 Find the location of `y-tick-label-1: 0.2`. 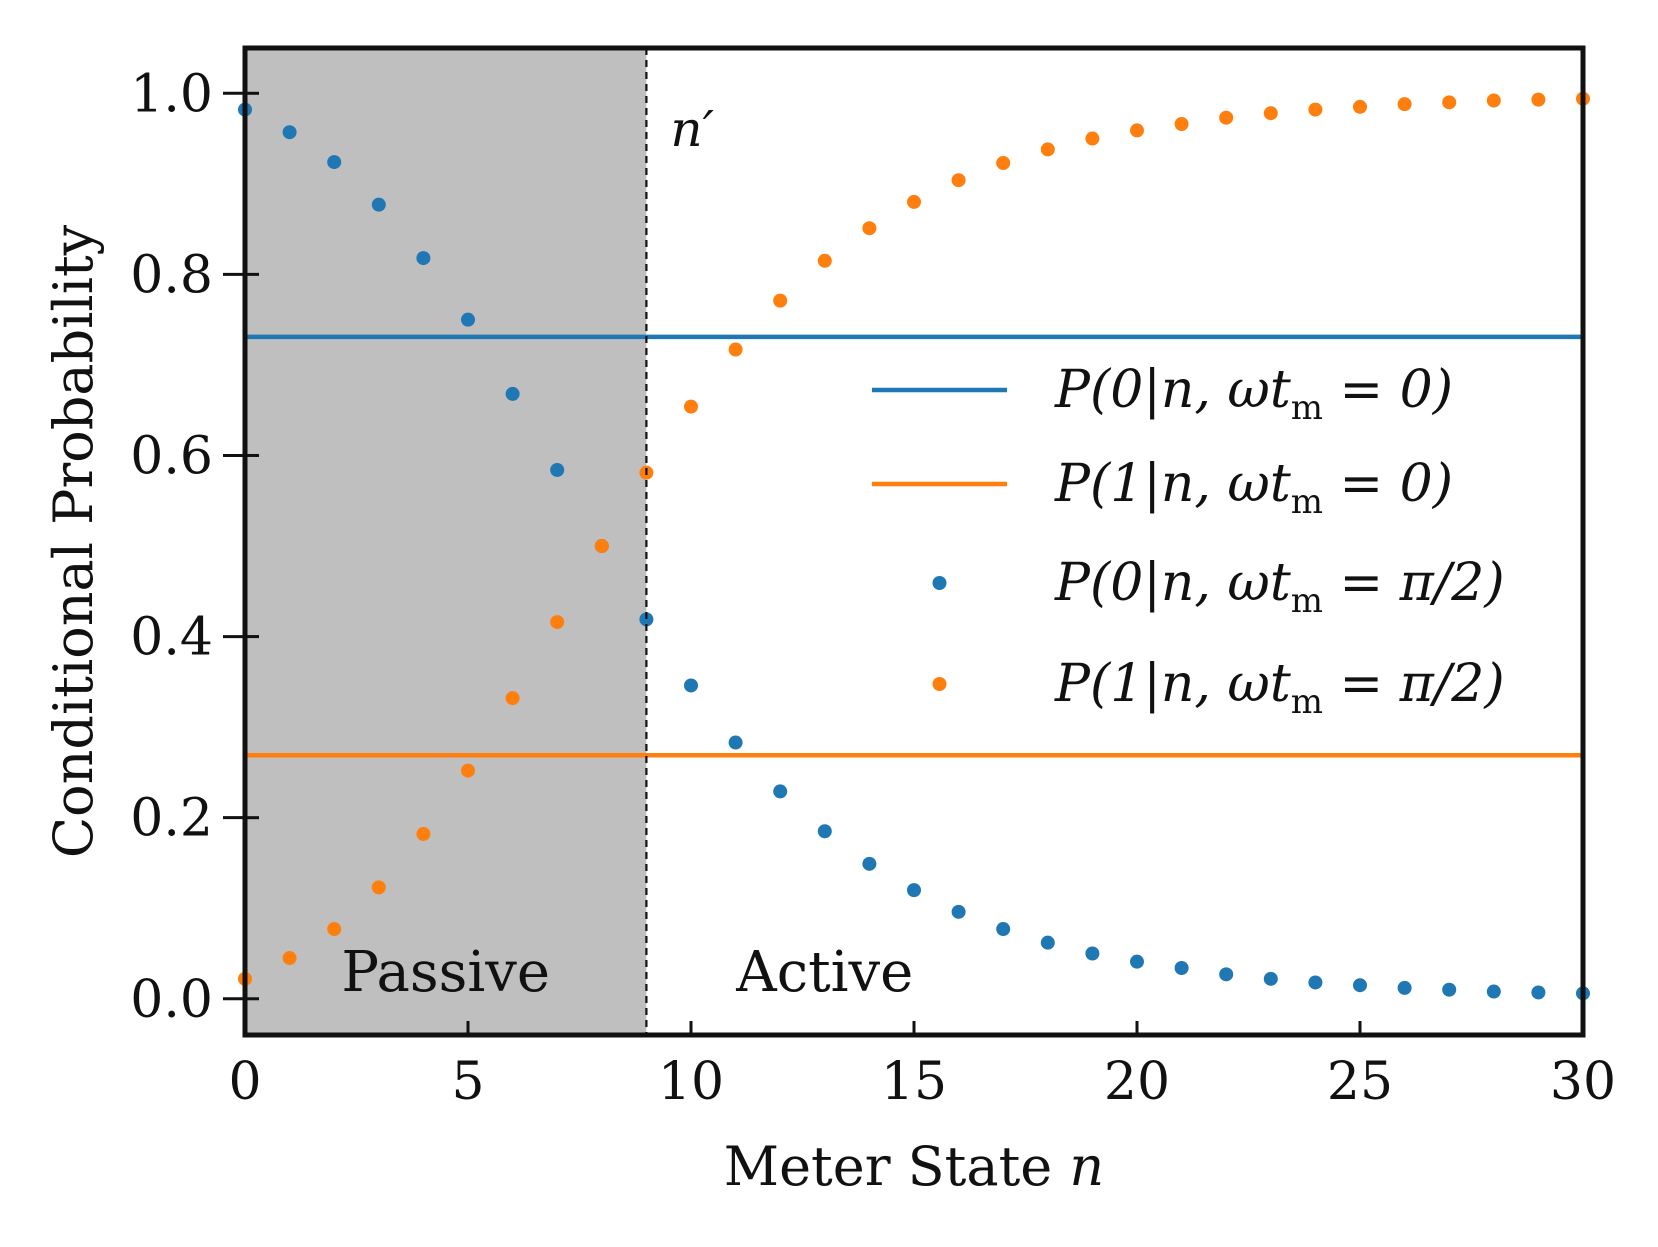

y-tick-label-1: 0.2 is located at coordinates (171, 819).